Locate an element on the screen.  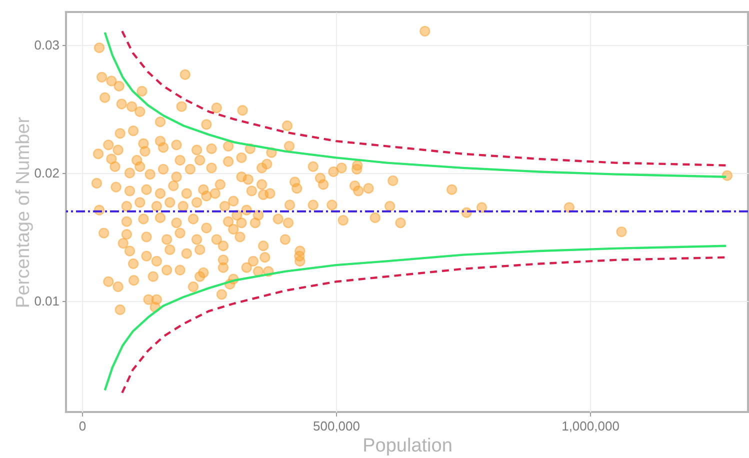
y-tick-label: 0.02 is located at coordinates (47, 173).